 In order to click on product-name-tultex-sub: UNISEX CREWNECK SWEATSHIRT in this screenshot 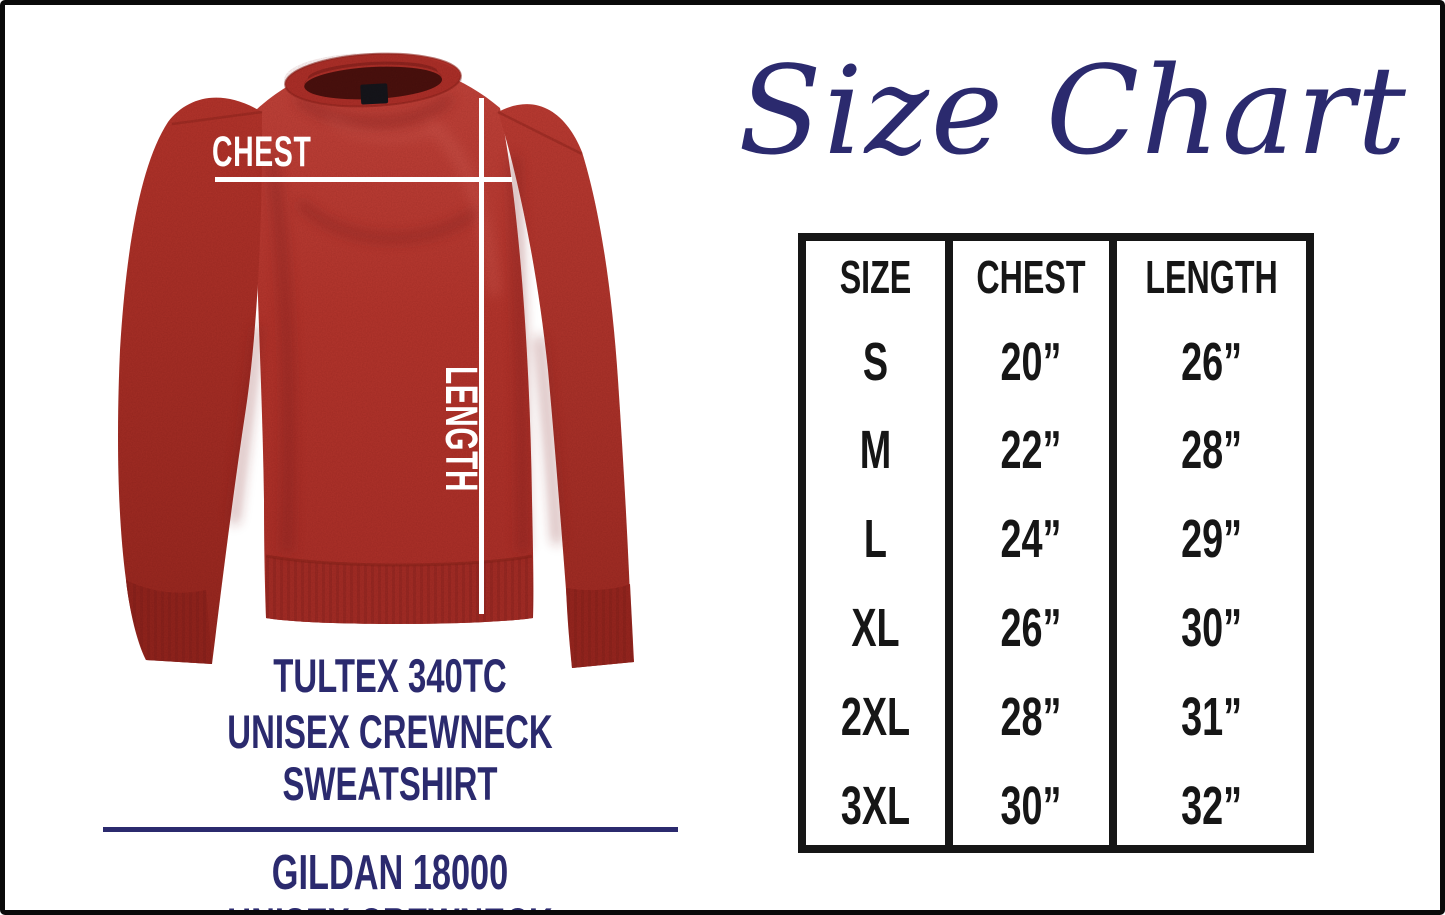, I will do `click(390, 757)`.